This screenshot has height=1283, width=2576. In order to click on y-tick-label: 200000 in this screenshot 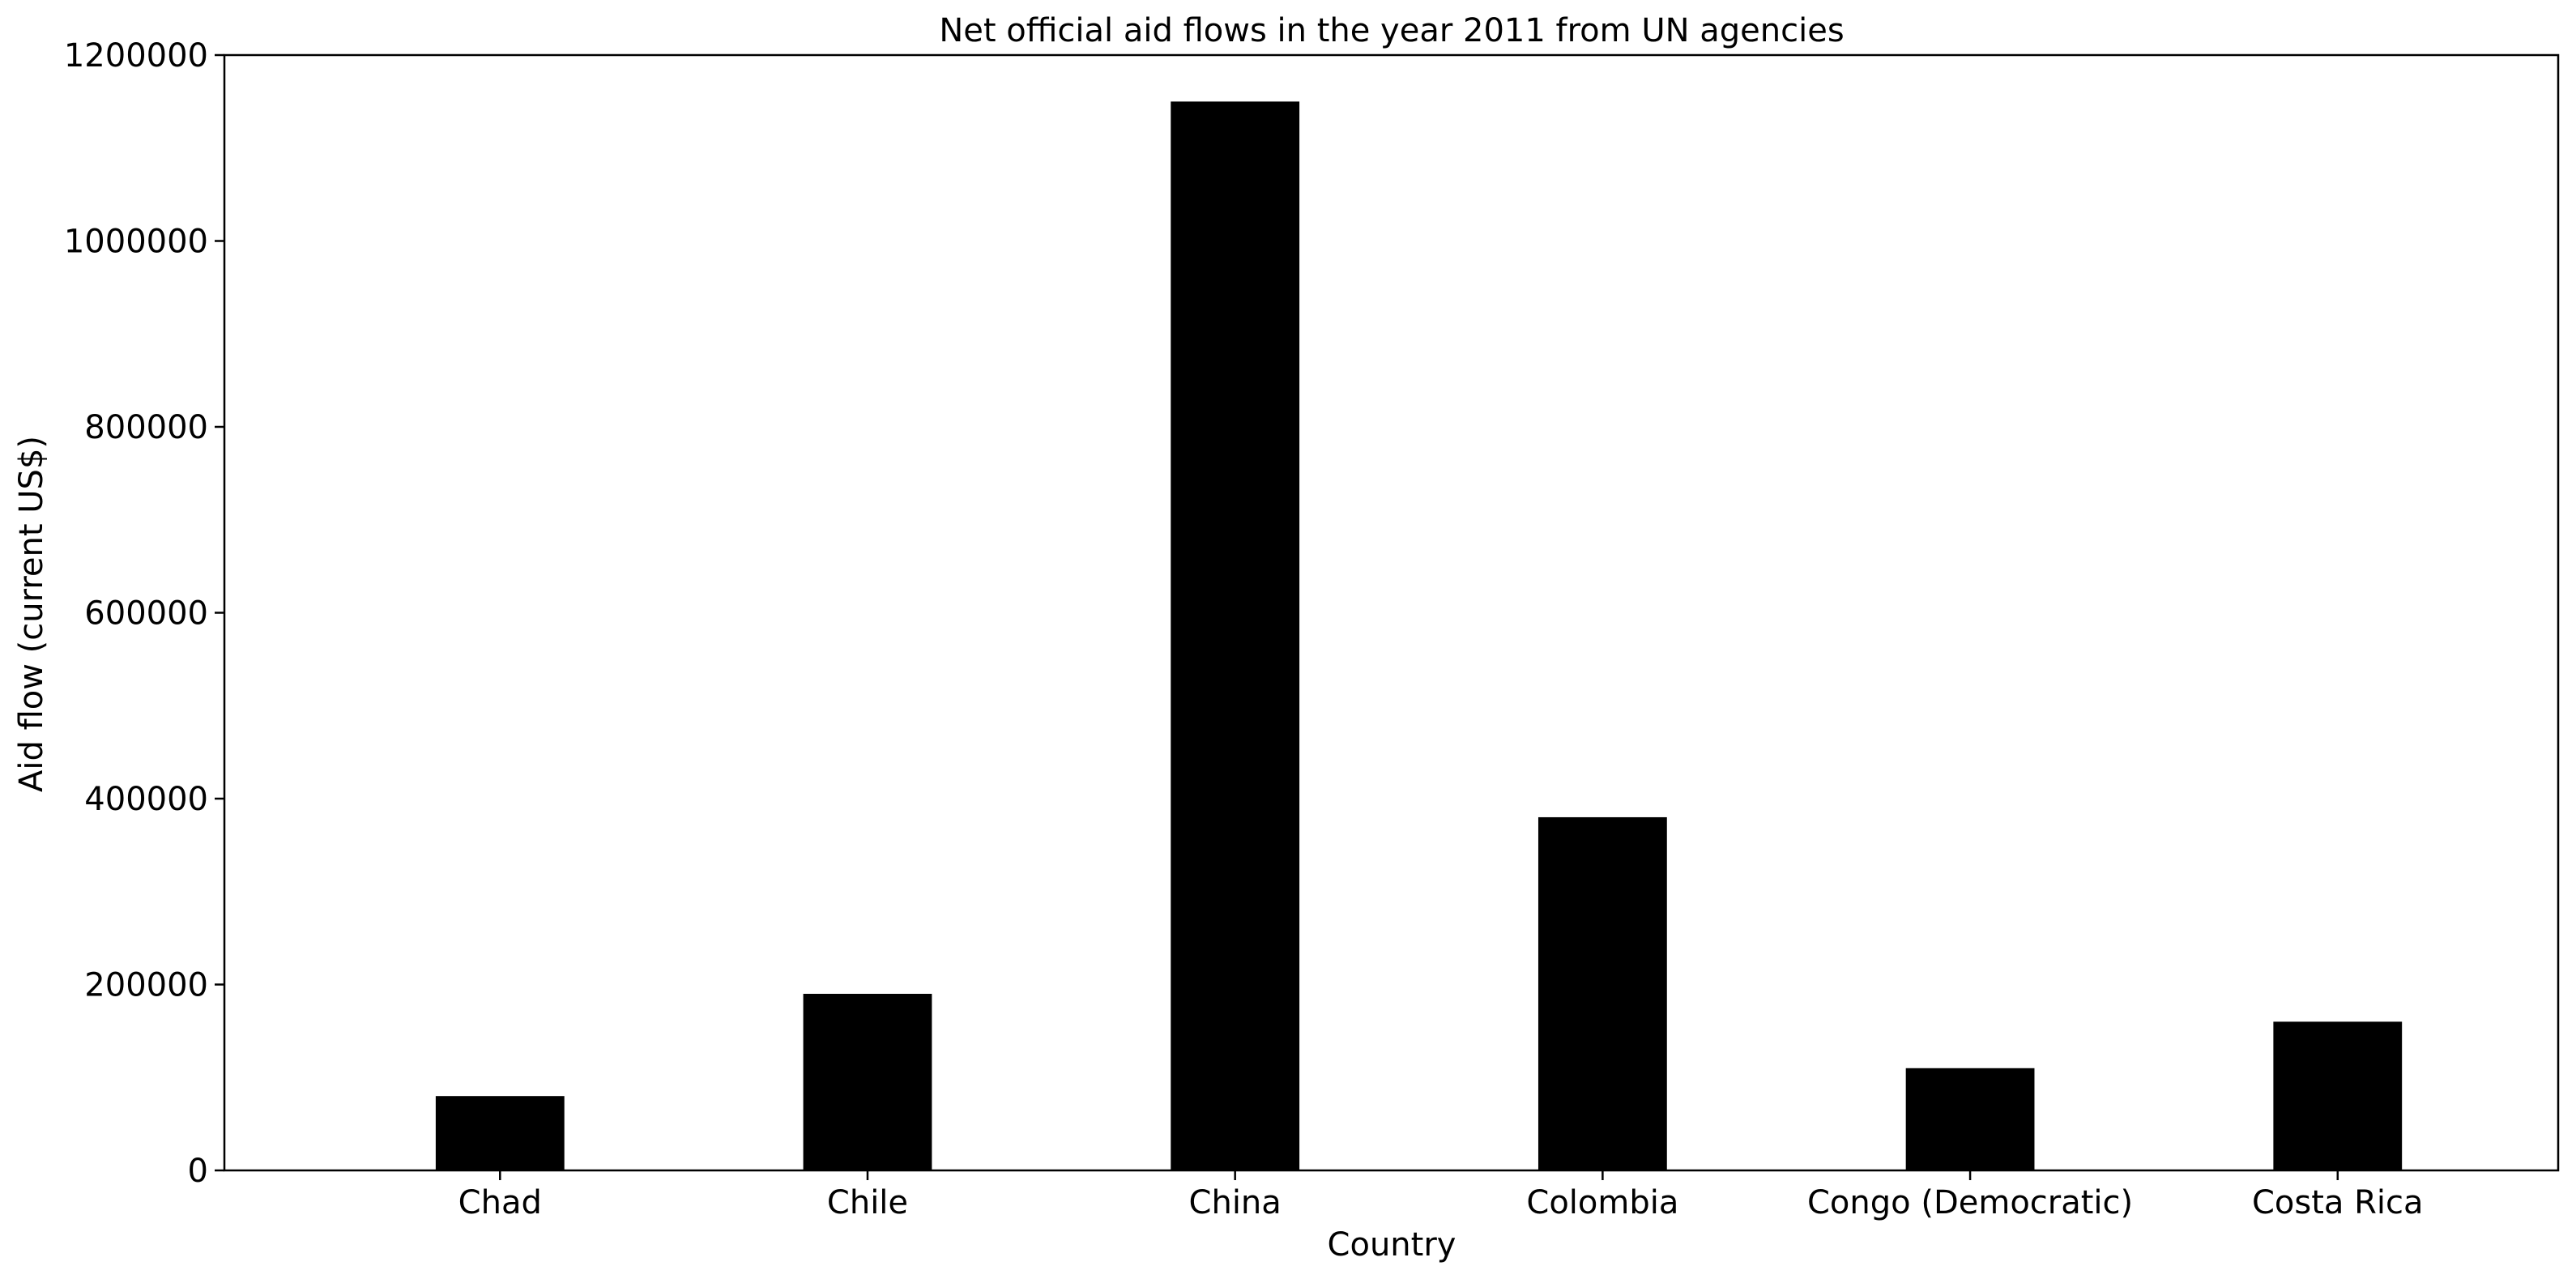, I will do `click(146, 986)`.